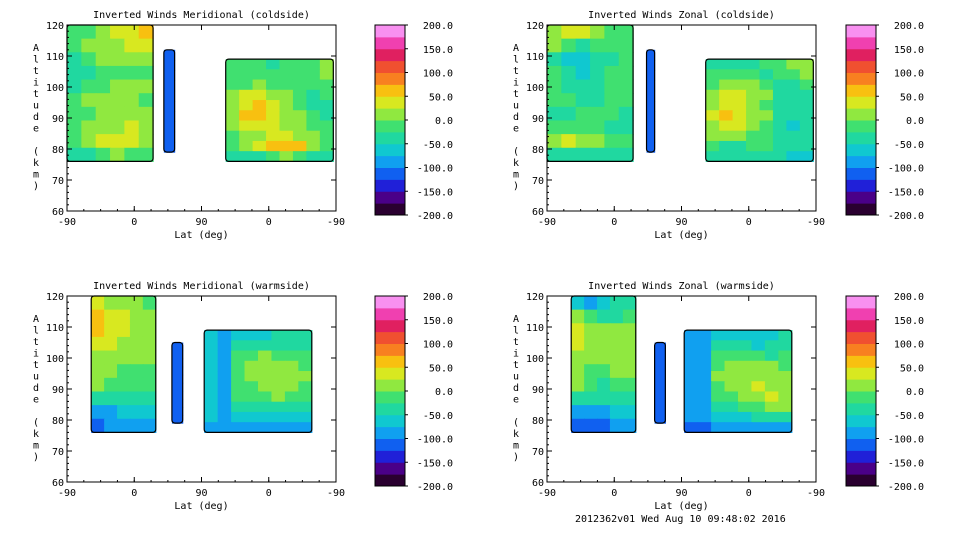 This screenshot has height=540, width=960. What do you see at coordinates (438, 345) in the screenshot?
I see `colorbar-tick-label: 100.0` at bounding box center [438, 345].